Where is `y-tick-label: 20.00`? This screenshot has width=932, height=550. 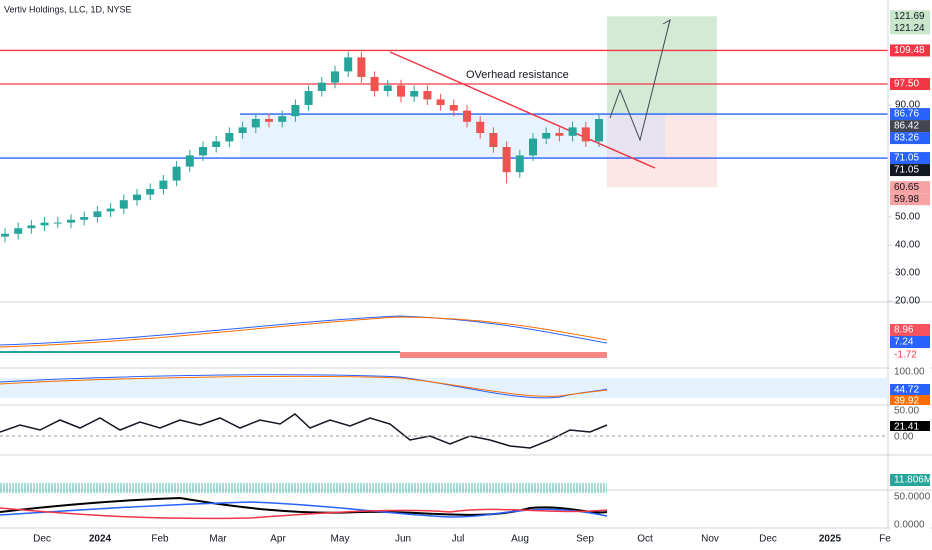 y-tick-label: 20.00 is located at coordinates (907, 301).